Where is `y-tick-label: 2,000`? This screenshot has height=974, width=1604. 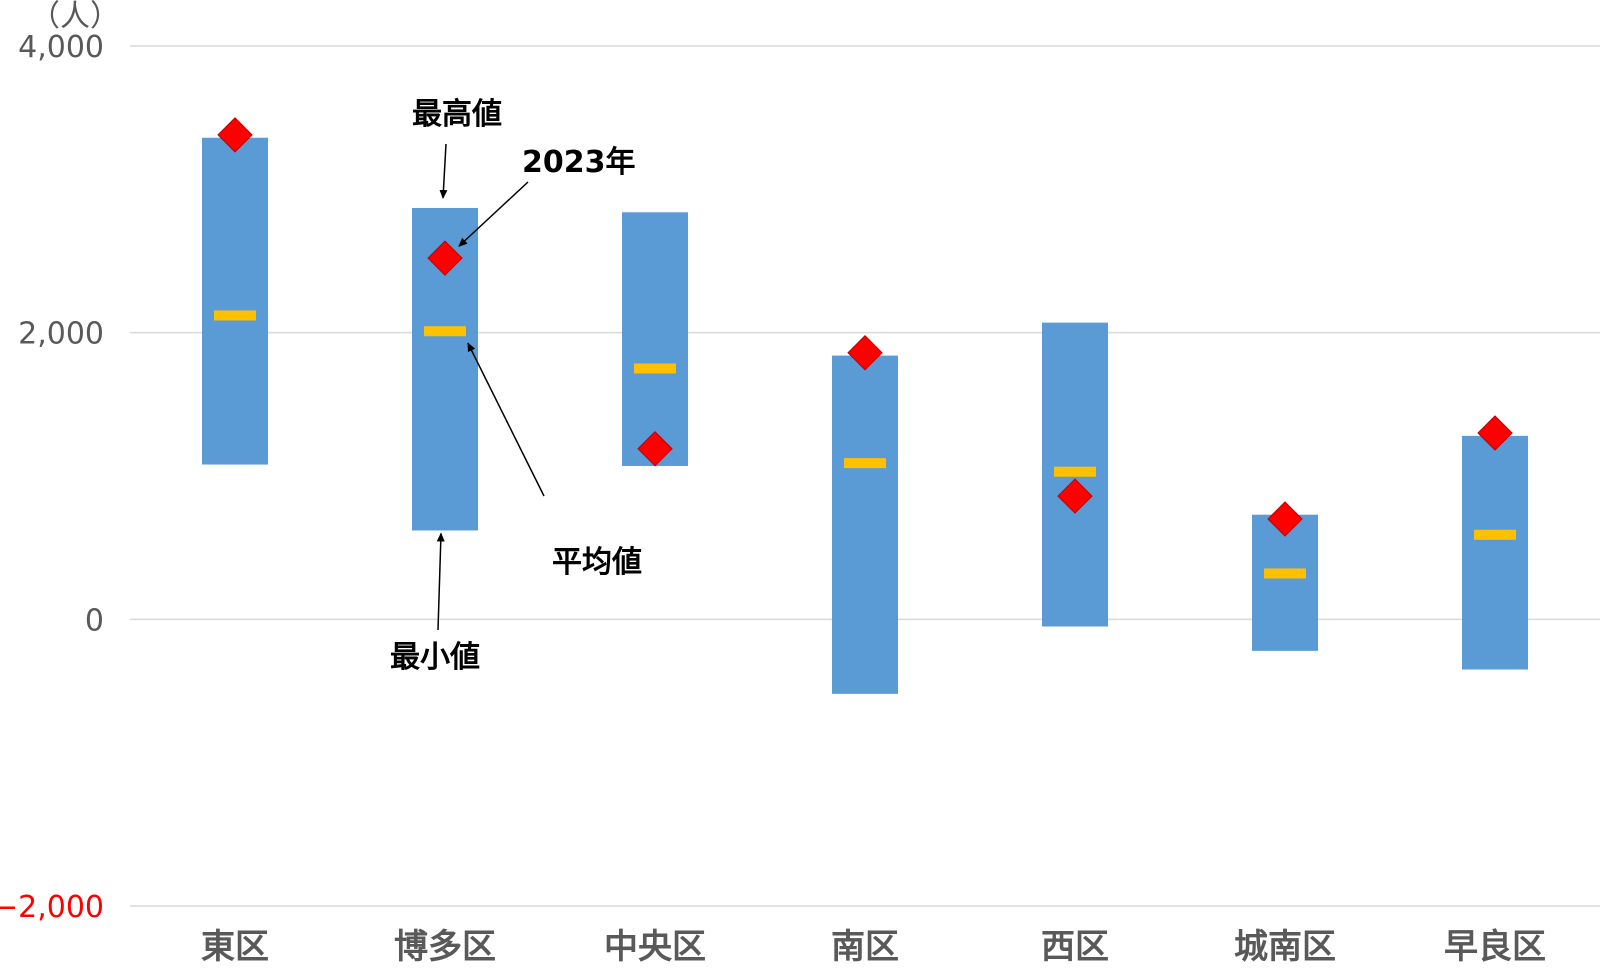
y-tick-label: 2,000 is located at coordinates (61, 334).